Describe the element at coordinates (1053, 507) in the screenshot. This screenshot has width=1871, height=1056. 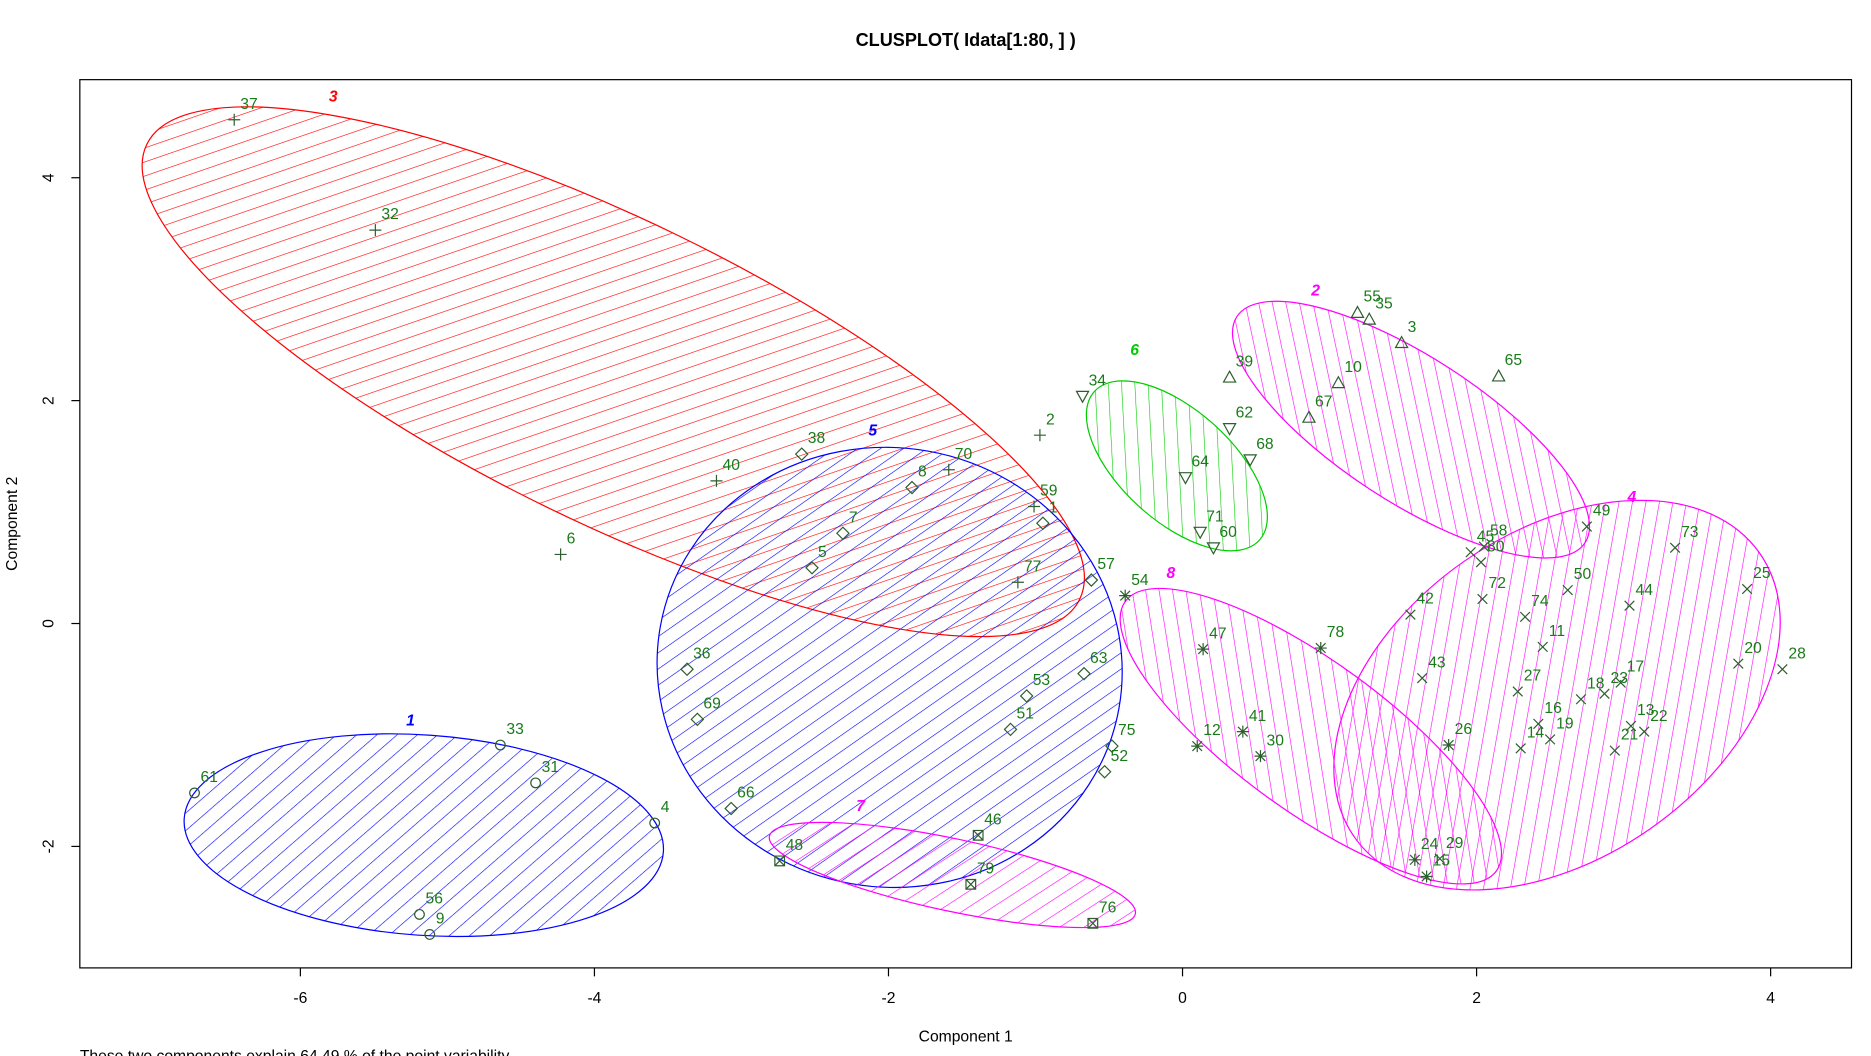
I see `point-label: 1` at that location.